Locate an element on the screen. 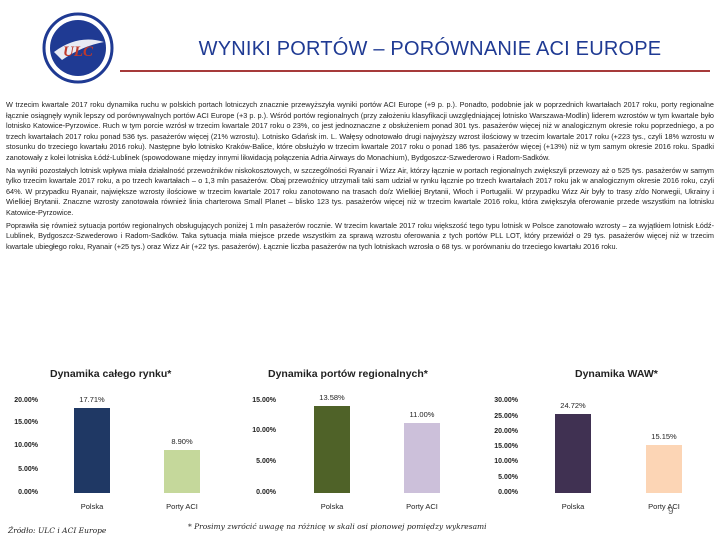 This screenshot has height=540, width=720. y-tick-label: 25.00% is located at coordinates (506, 416).